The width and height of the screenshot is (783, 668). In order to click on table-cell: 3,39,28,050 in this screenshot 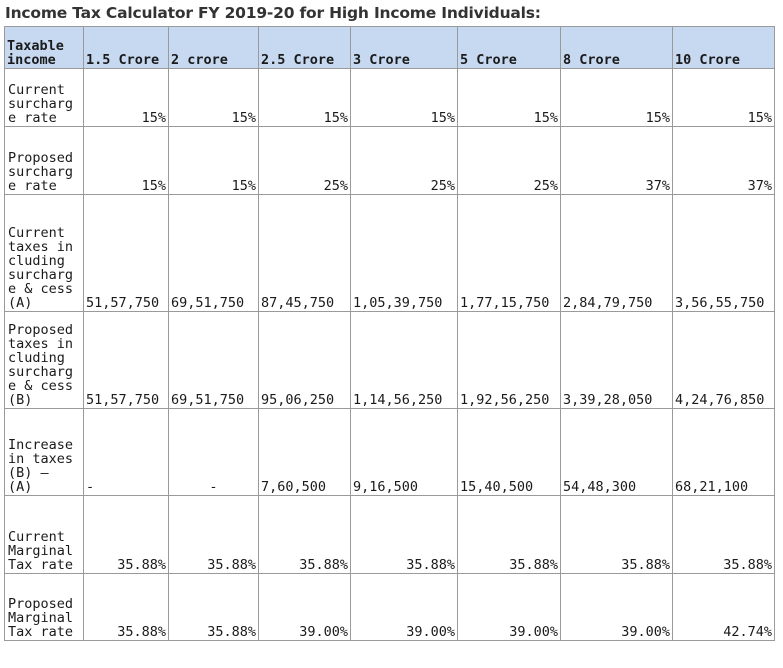, I will do `click(616, 360)`.